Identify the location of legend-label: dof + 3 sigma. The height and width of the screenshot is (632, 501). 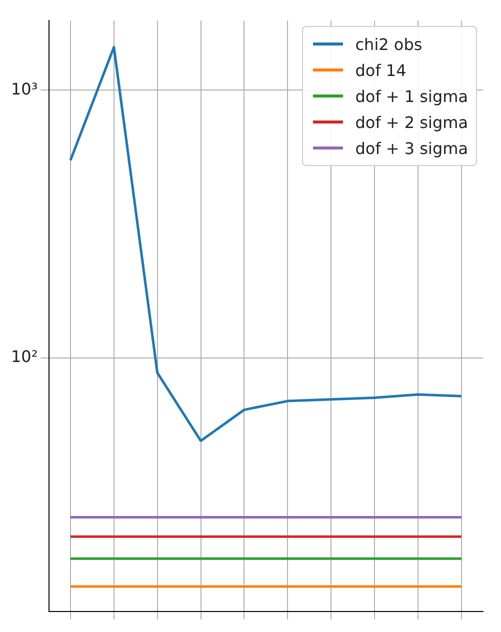
(411, 148).